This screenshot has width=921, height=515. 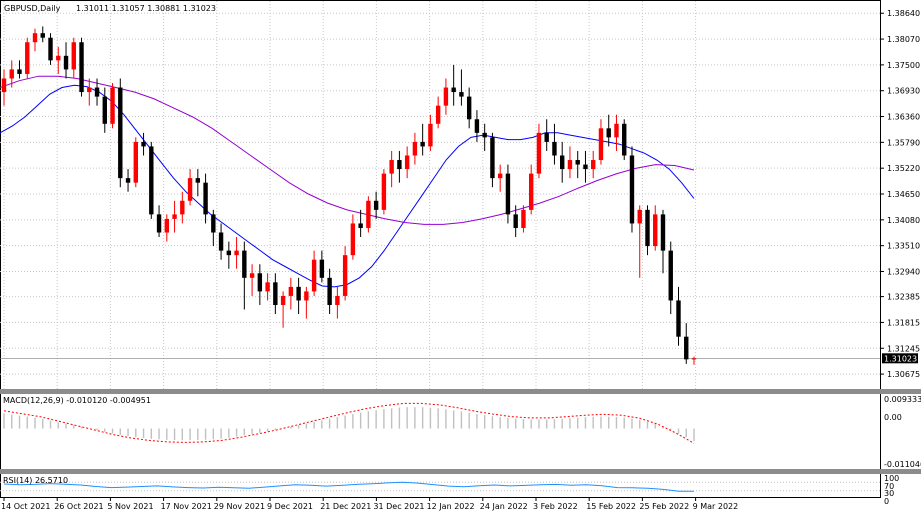 I want to click on price-tick-label: 1.35220, so click(x=903, y=168).